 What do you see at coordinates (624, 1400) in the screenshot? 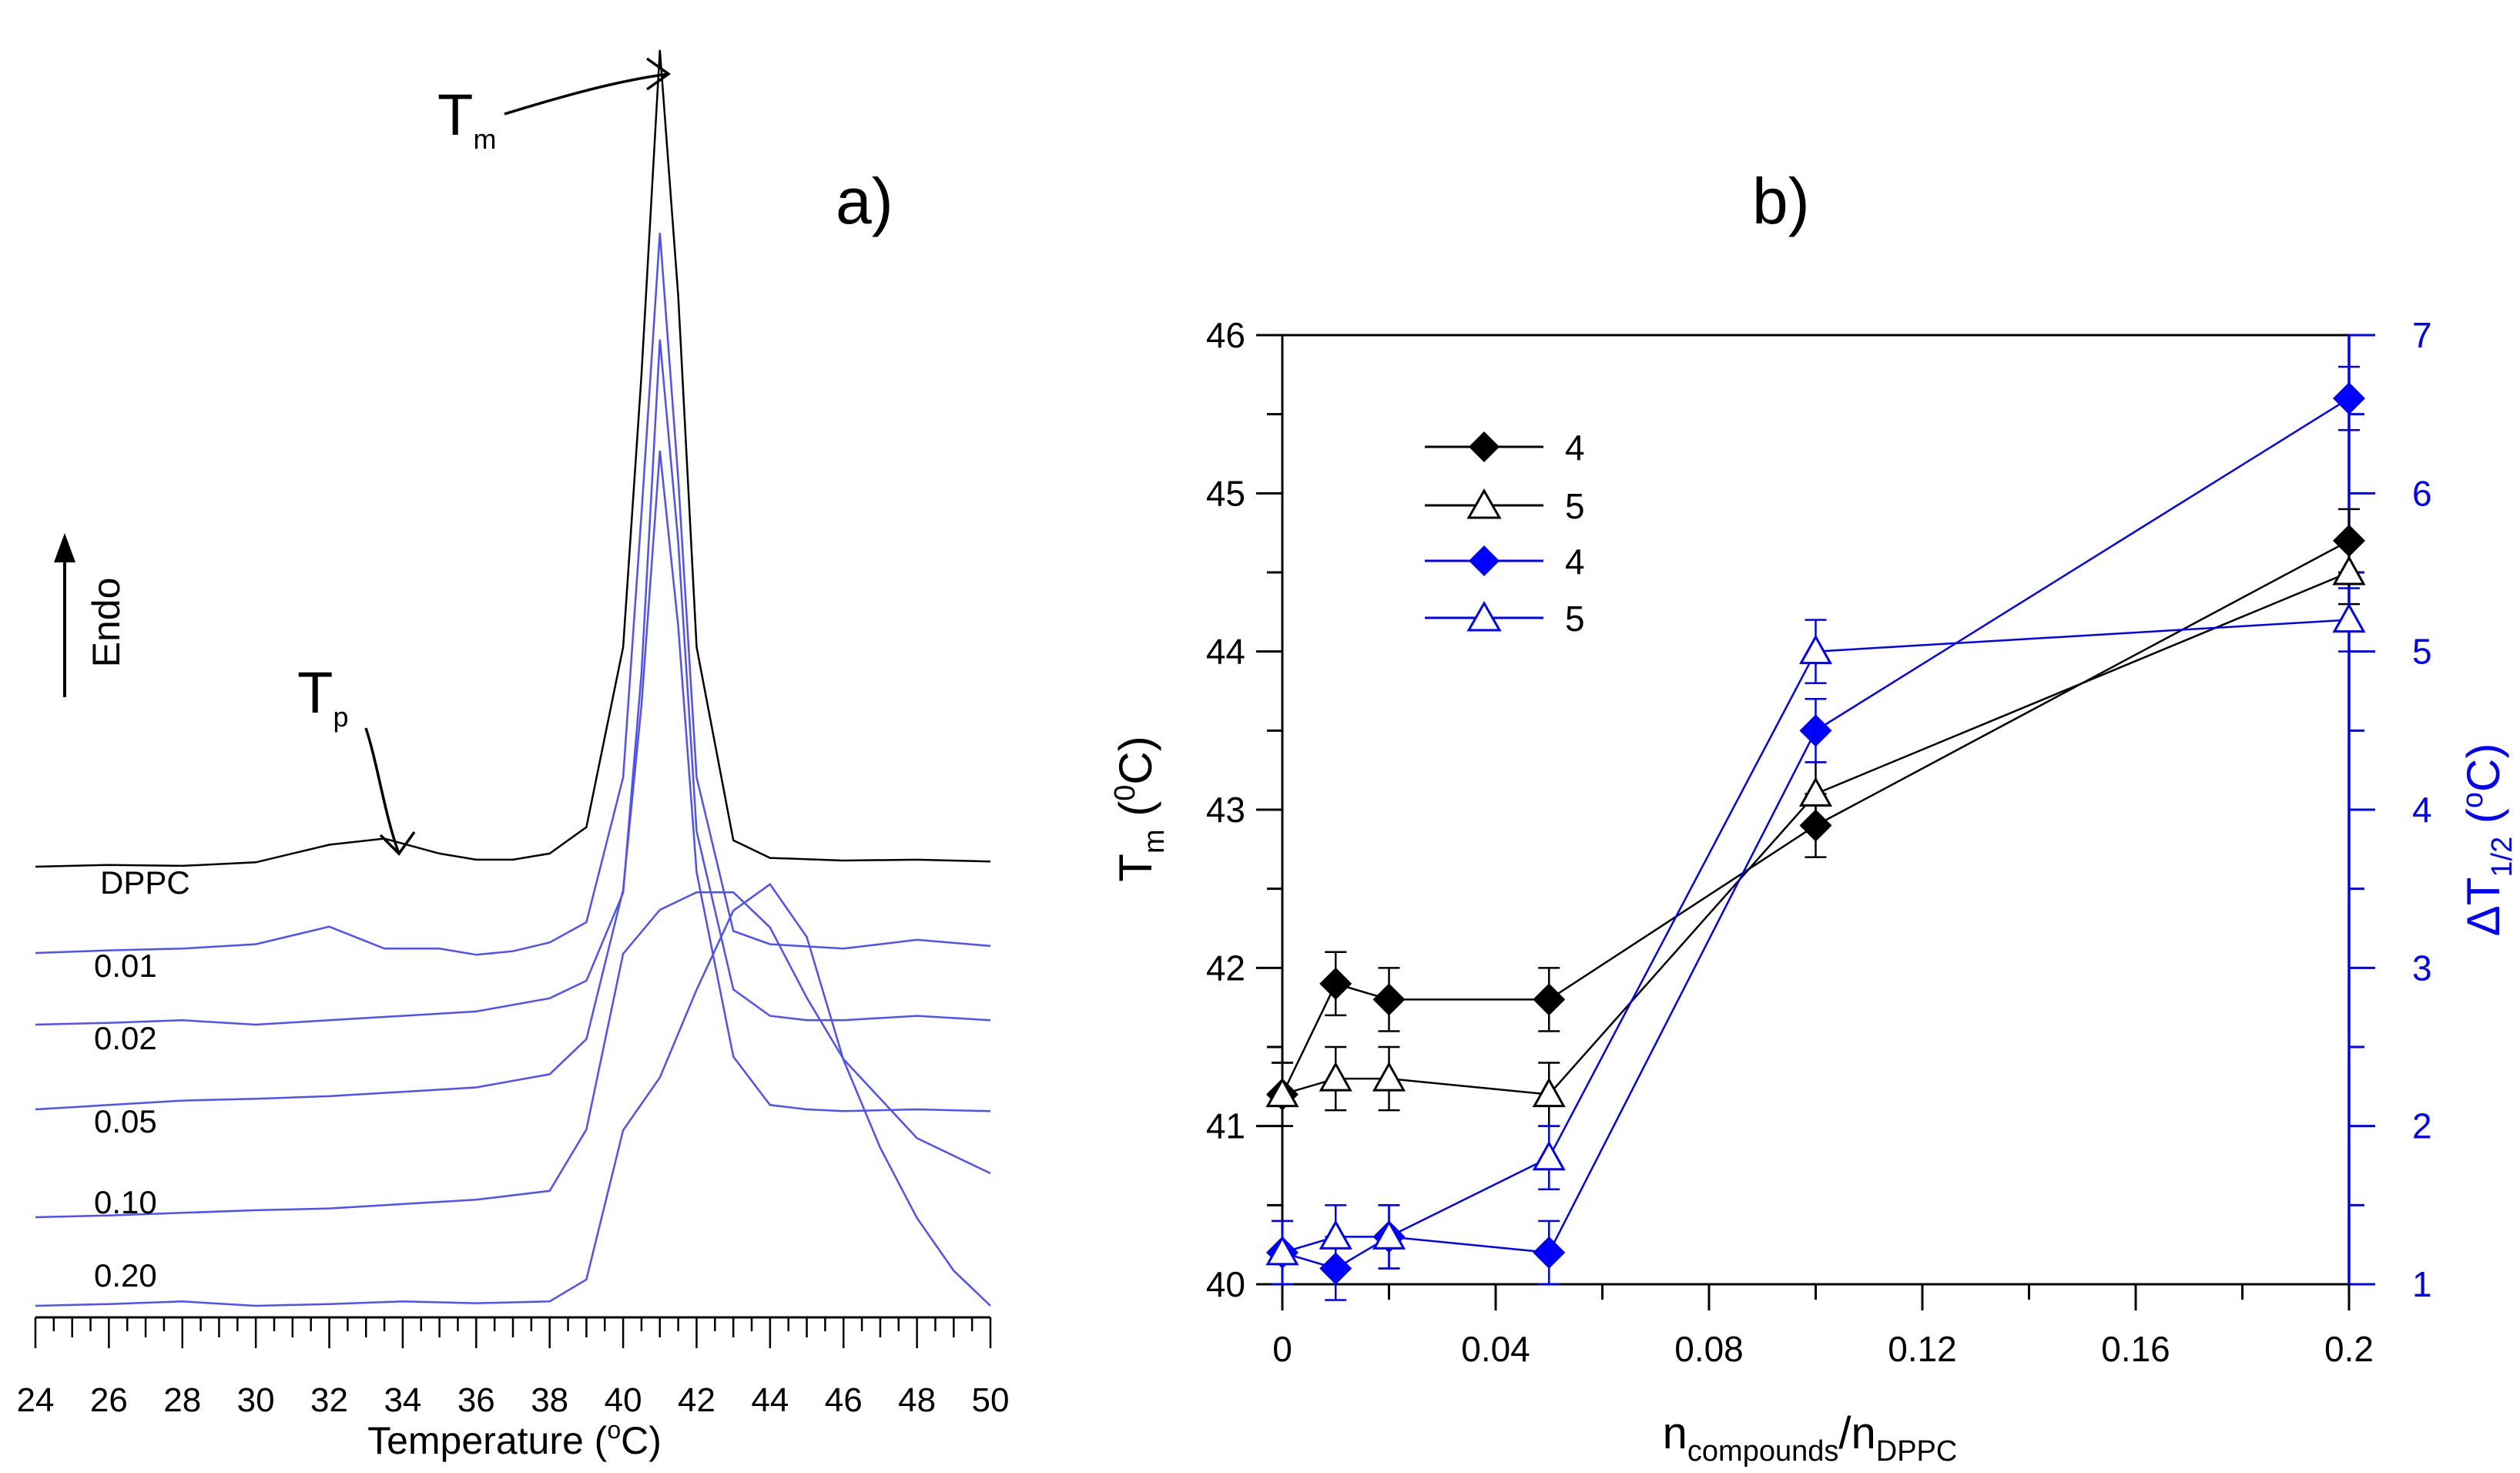
I see `panel-a-tick-label: 40` at bounding box center [624, 1400].